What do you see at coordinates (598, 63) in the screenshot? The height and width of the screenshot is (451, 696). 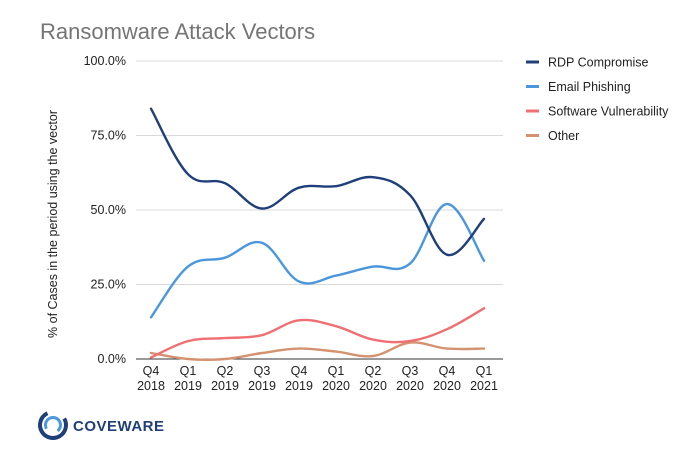 I see `legend-label-rdp-compromise: RDP Compromise` at bounding box center [598, 63].